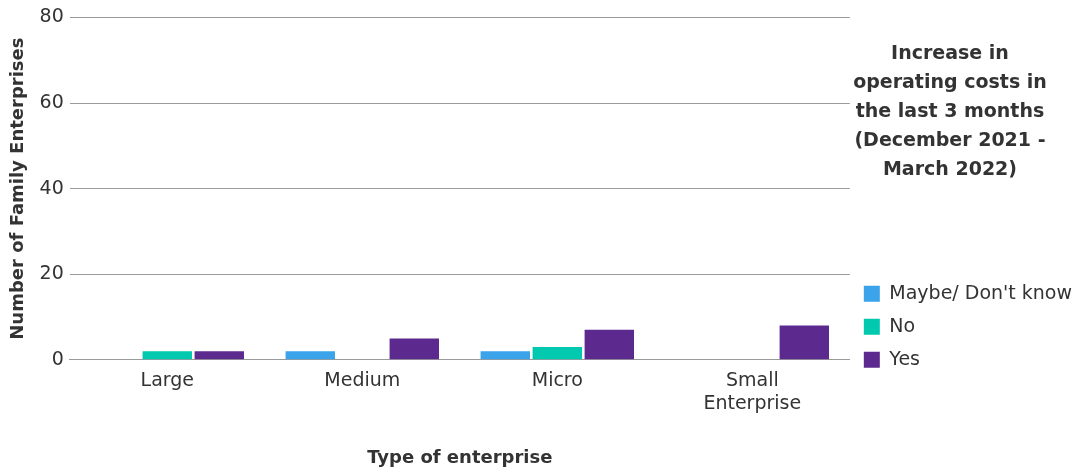 Image resolution: width=1092 pixels, height=473 pixels. I want to click on x-tick-label: Micro, so click(557, 379).